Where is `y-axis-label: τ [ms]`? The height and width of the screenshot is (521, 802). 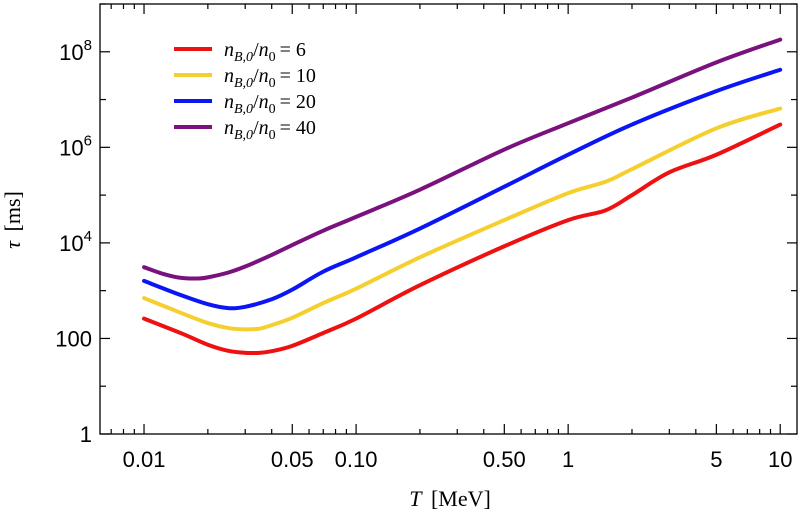 y-axis-label: τ [ms] is located at coordinates (12, 220).